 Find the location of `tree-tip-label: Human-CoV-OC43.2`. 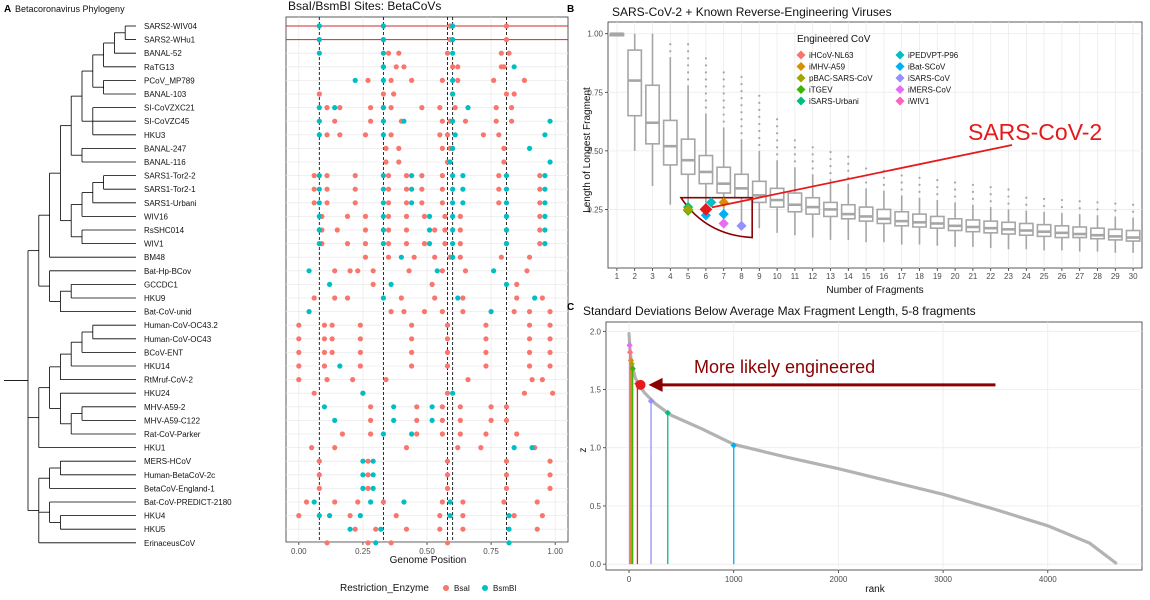

tree-tip-label: Human-CoV-OC43.2 is located at coordinates (181, 325).